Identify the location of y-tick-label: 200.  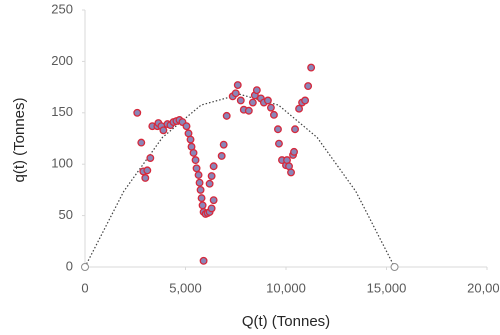
(62, 60).